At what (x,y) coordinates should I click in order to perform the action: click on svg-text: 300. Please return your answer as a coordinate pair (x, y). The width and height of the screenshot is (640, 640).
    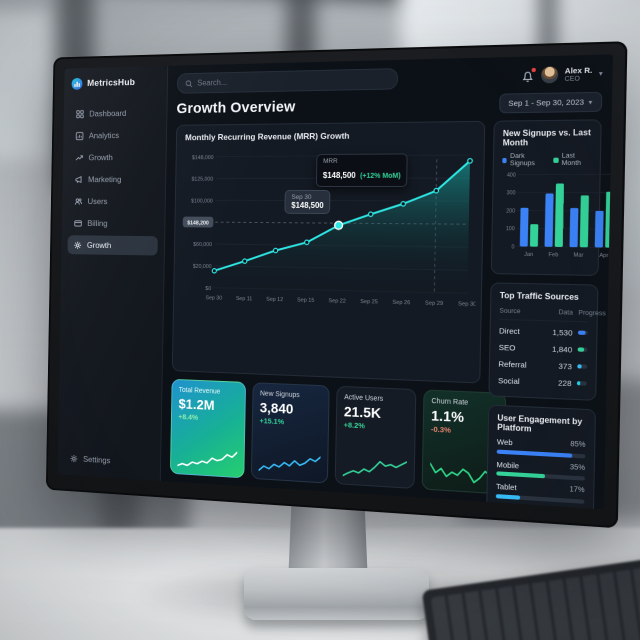
    Looking at the image, I should click on (511, 193).